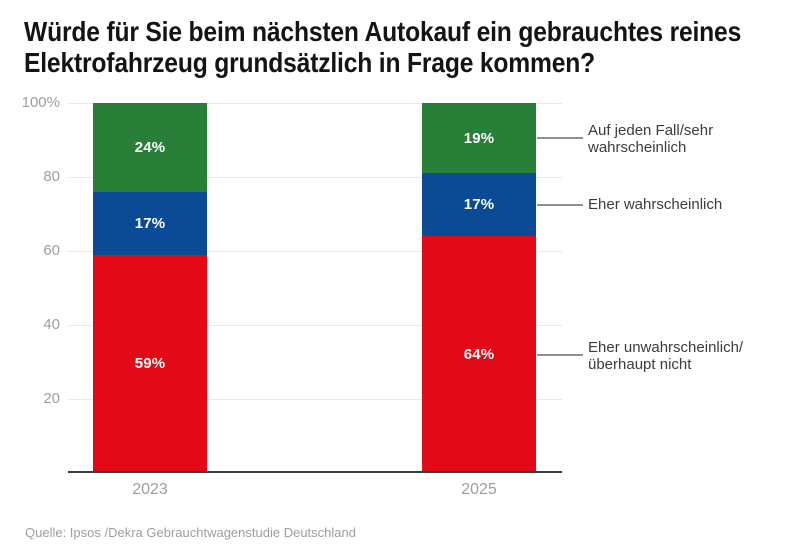  I want to click on bar-segment-2025-unlikely: 64%, so click(479, 354).